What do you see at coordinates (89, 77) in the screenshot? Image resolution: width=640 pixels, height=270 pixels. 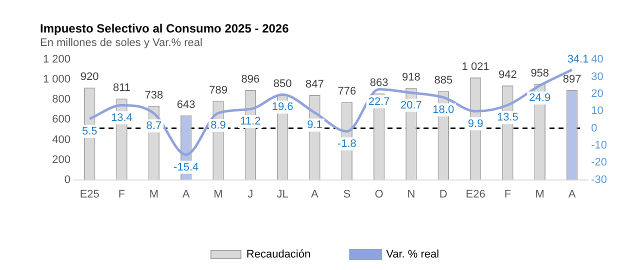 I see `data-label: 920` at bounding box center [89, 77].